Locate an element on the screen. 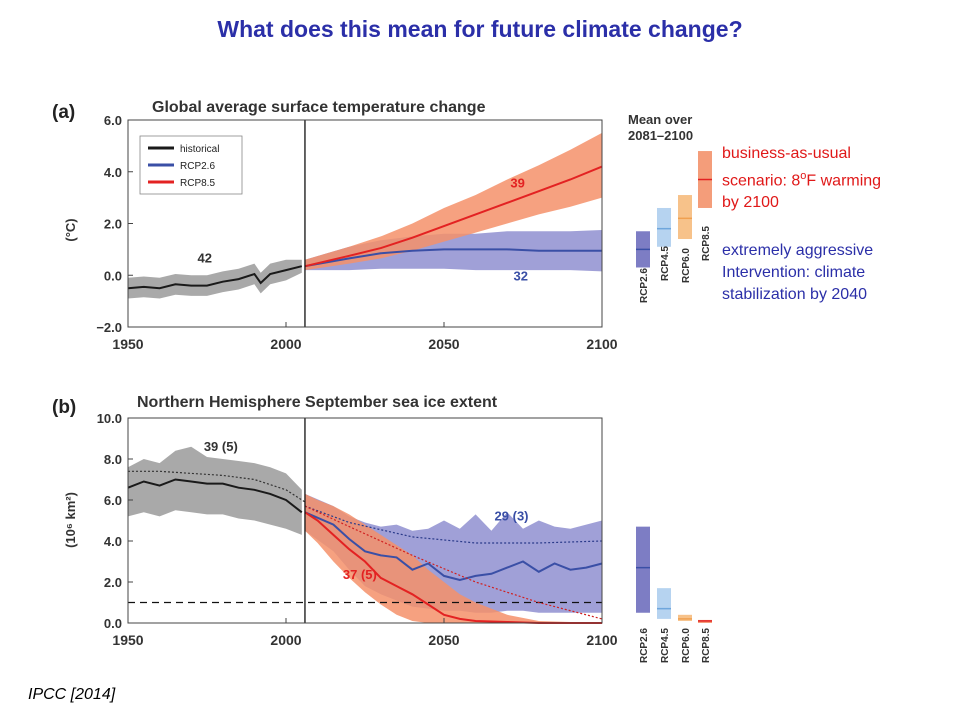 The image size is (960, 720). mean-bars-title-line2: 2081–2100 is located at coordinates (660, 135).